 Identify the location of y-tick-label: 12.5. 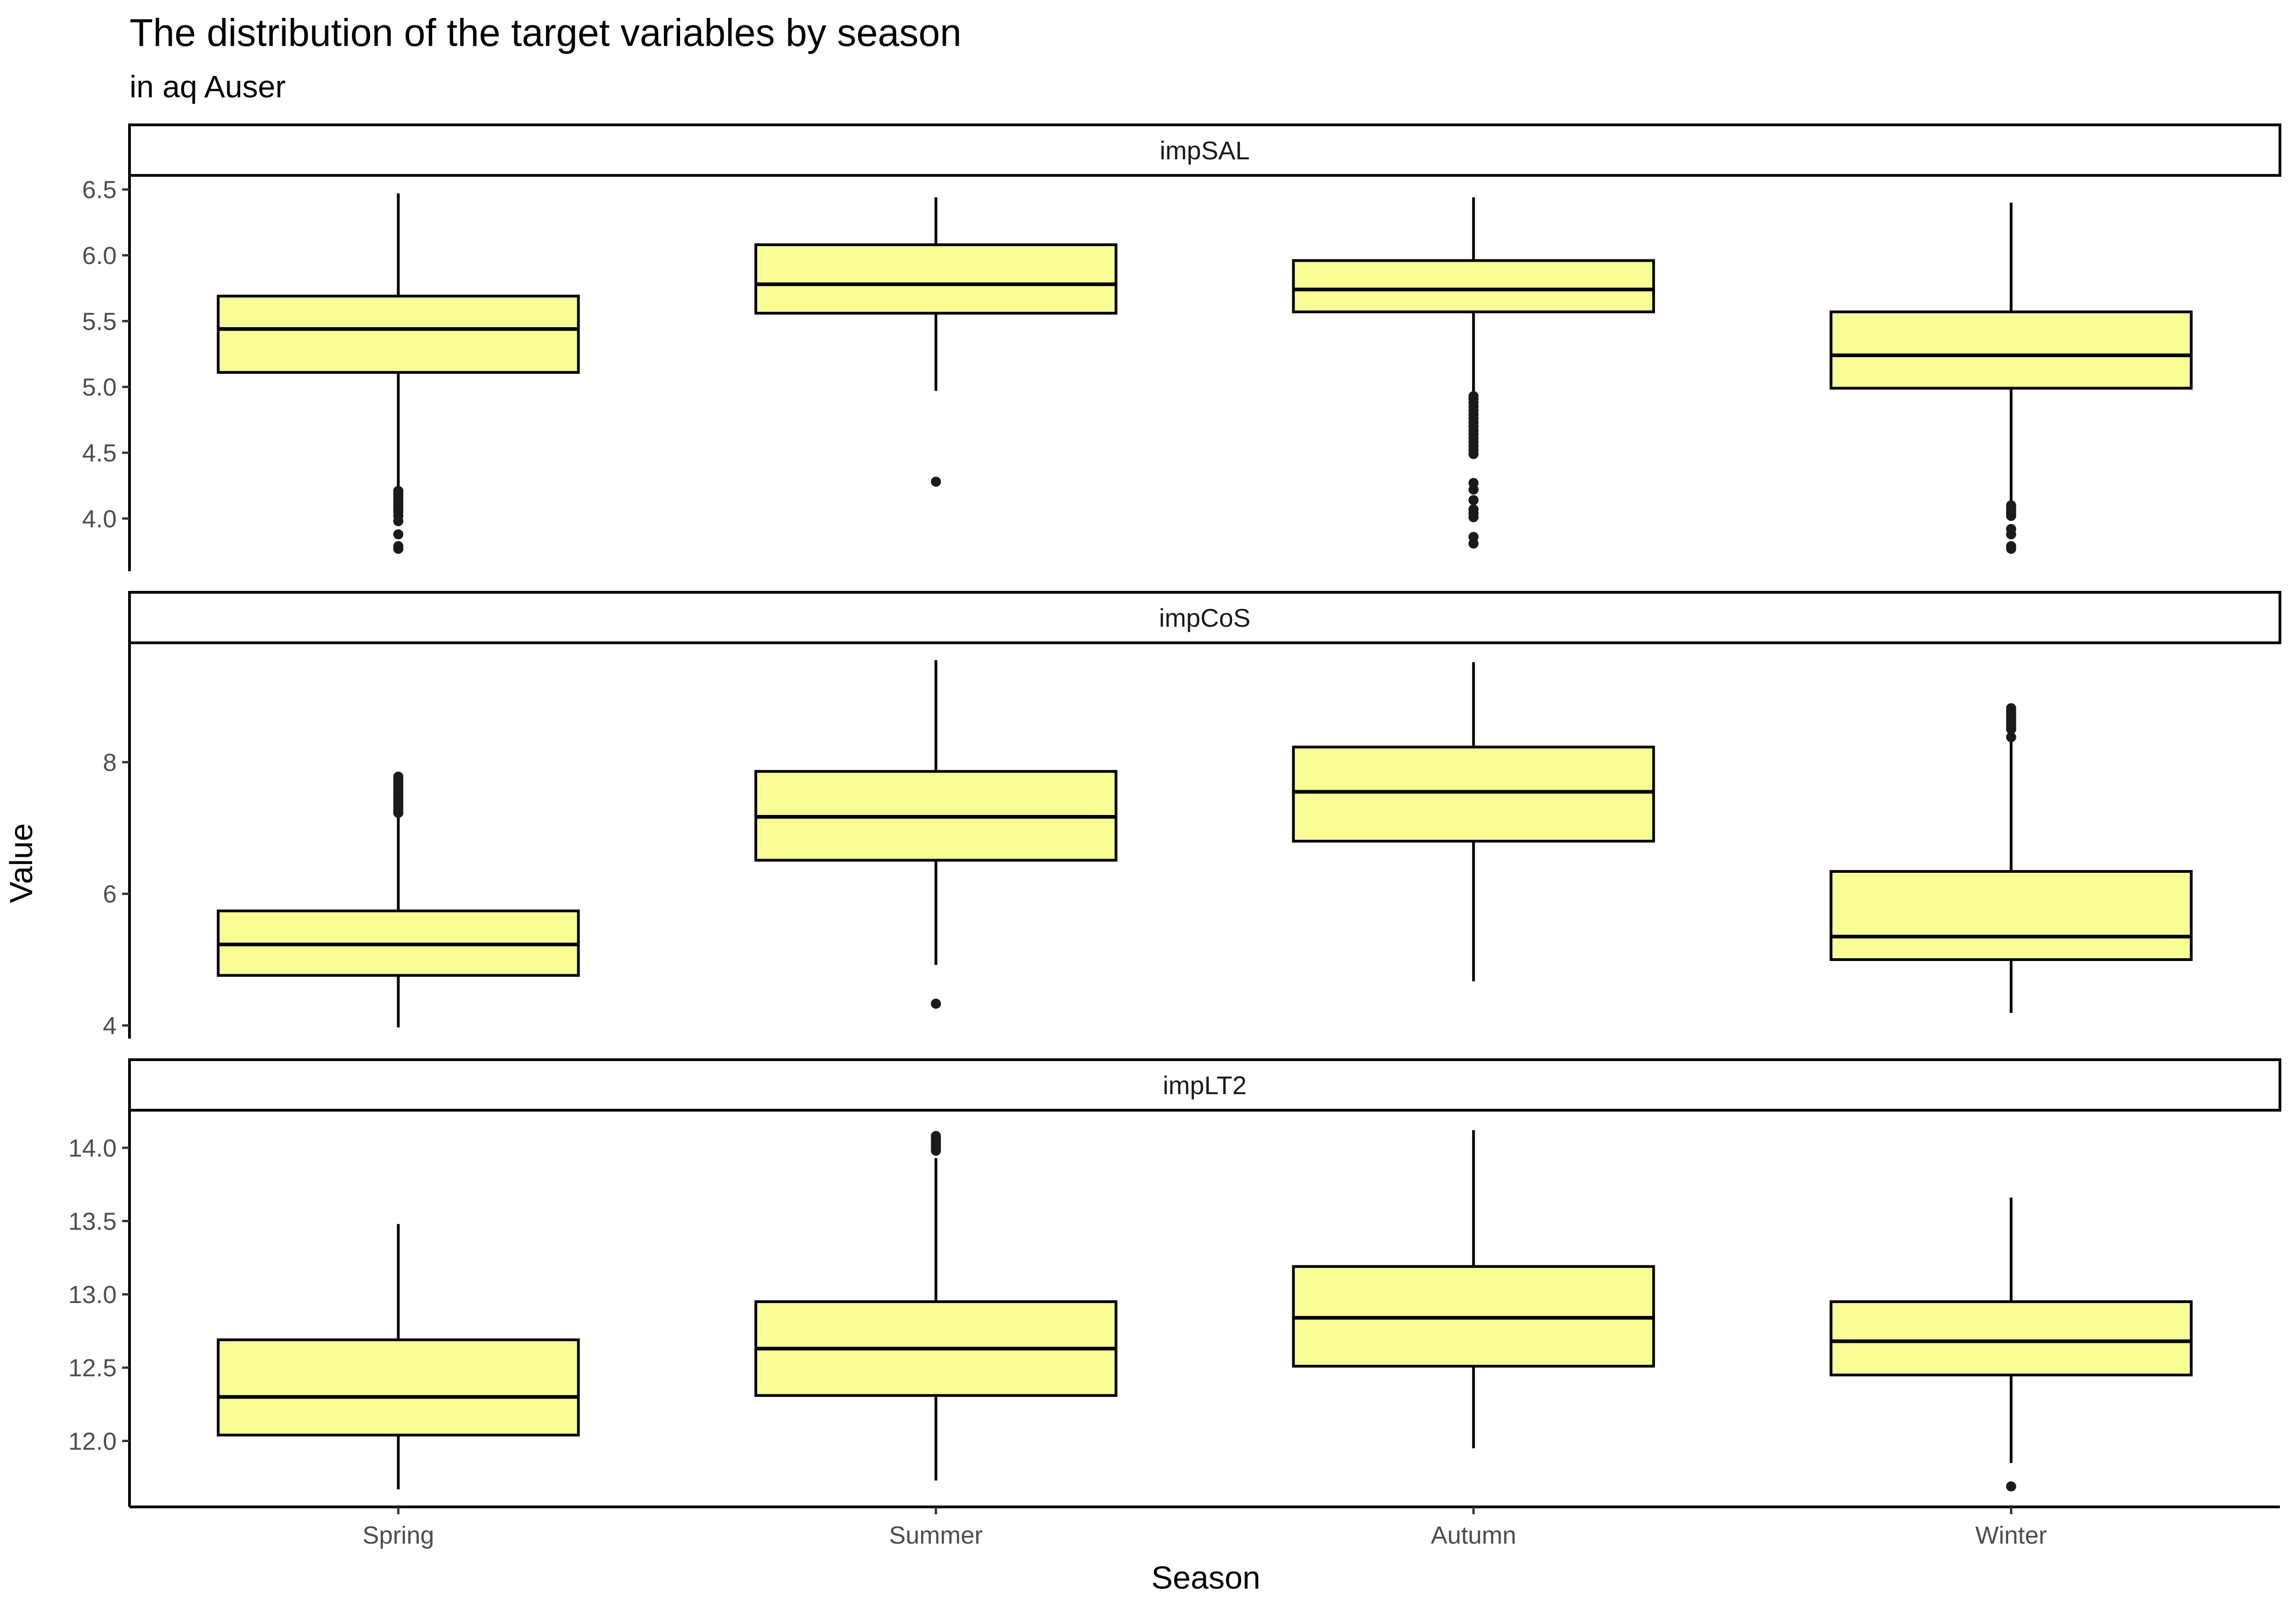
(93, 1368).